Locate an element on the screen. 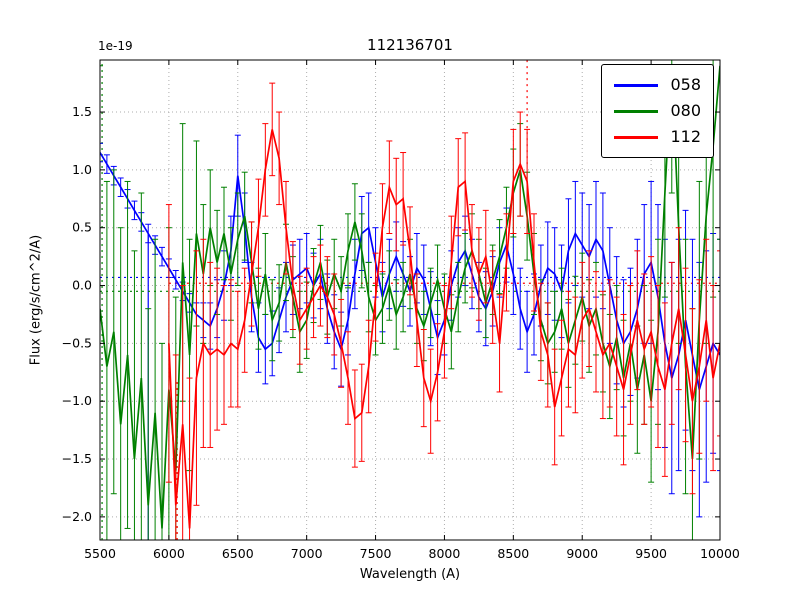 The width and height of the screenshot is (800, 600). x-tick-label: 7500 is located at coordinates (376, 553).